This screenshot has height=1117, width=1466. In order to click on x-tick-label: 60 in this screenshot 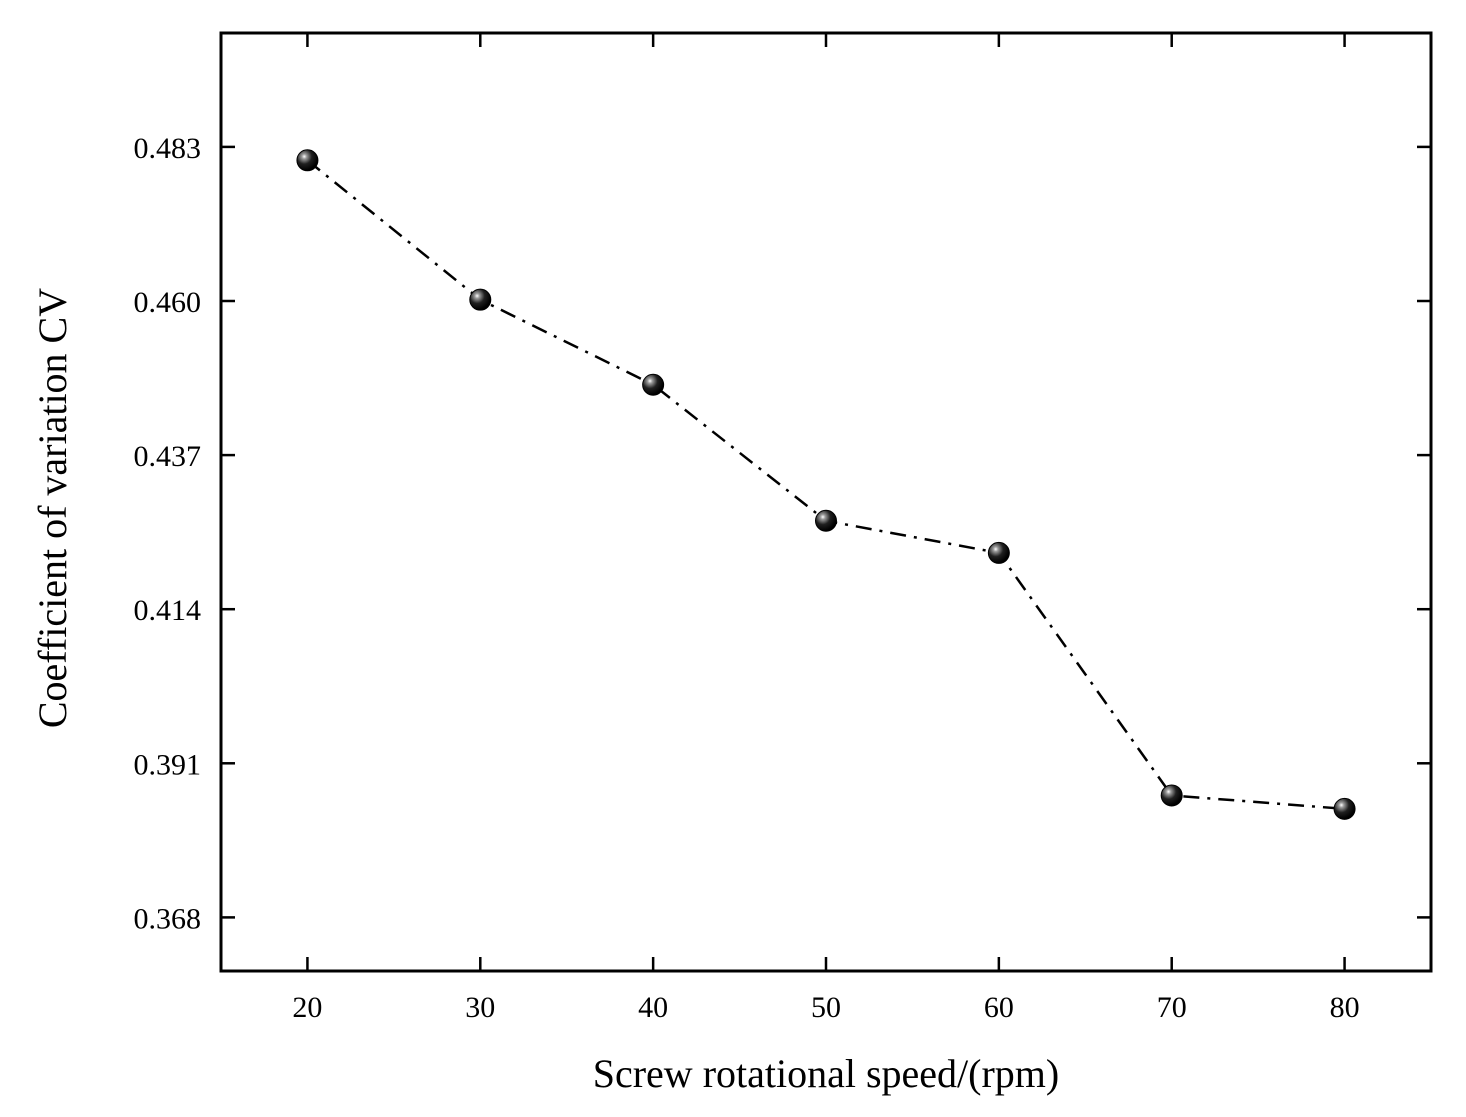, I will do `click(999, 1007)`.